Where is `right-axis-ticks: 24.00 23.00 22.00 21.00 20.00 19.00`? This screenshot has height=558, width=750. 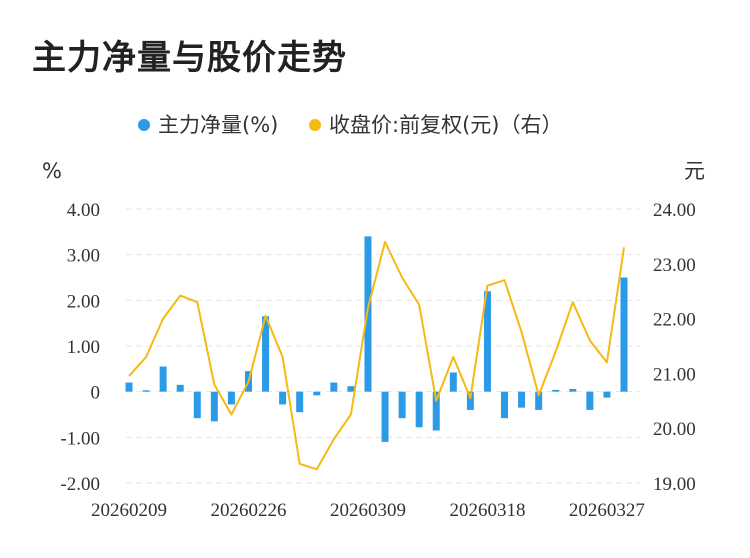
right-axis-ticks: 24.00 23.00 22.00 21.00 20.00 19.00 is located at coordinates (674, 347).